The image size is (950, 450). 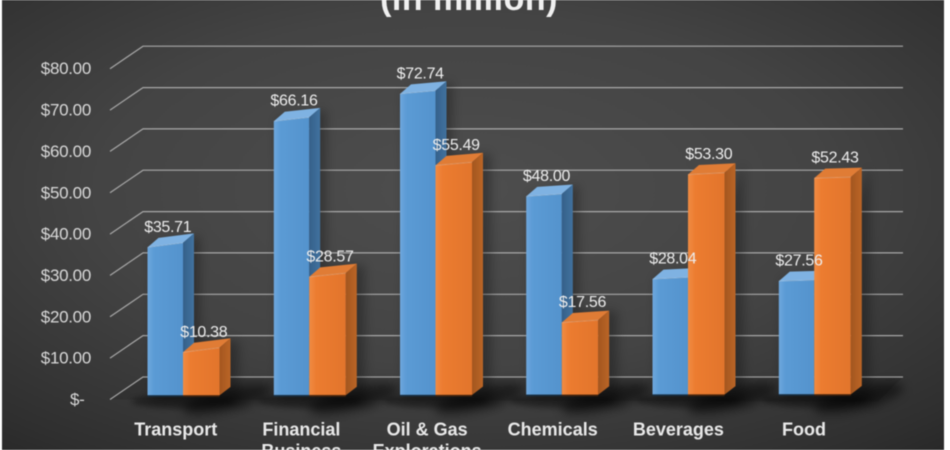 What do you see at coordinates (66, 275) in the screenshot?
I see `svg-text: $30.00` at bounding box center [66, 275].